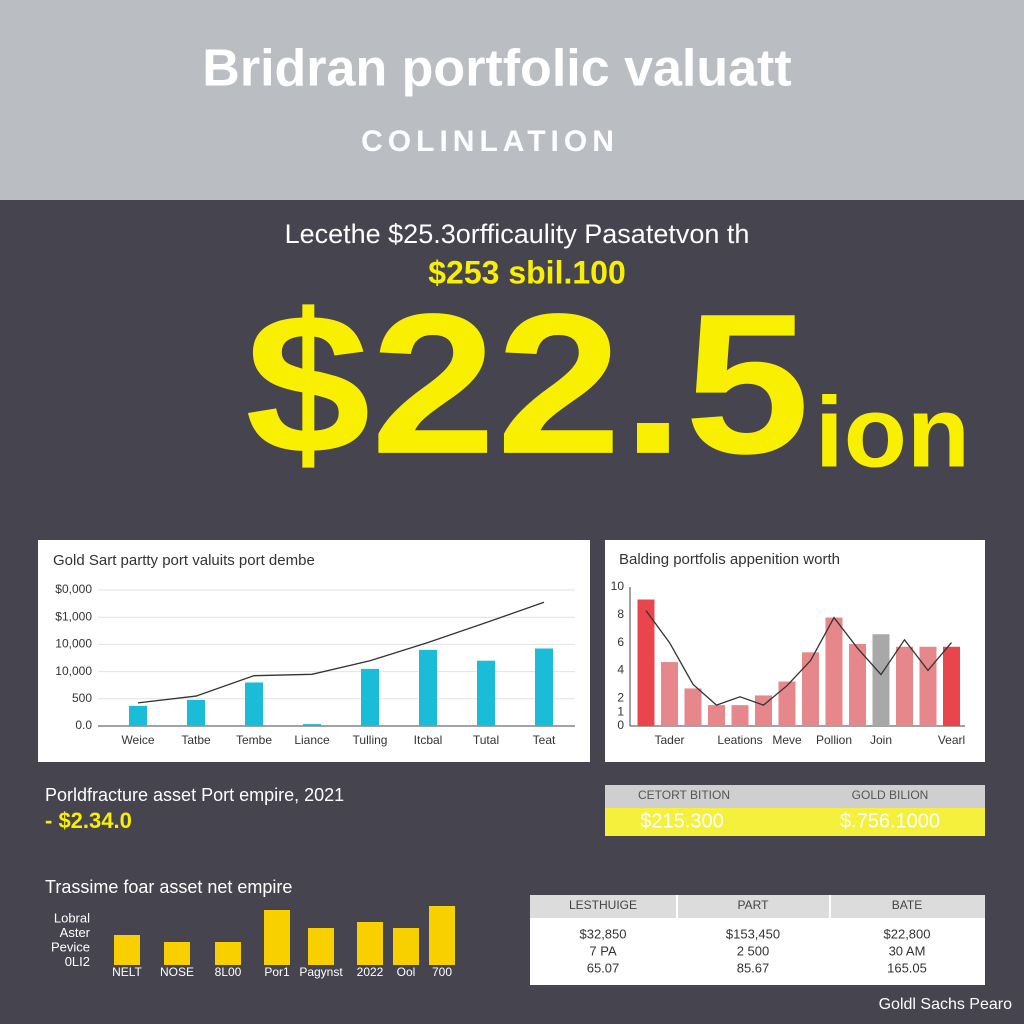 This screenshot has width=1024, height=1024. What do you see at coordinates (544, 740) in the screenshot?
I see `x-tick-label: Teat` at bounding box center [544, 740].